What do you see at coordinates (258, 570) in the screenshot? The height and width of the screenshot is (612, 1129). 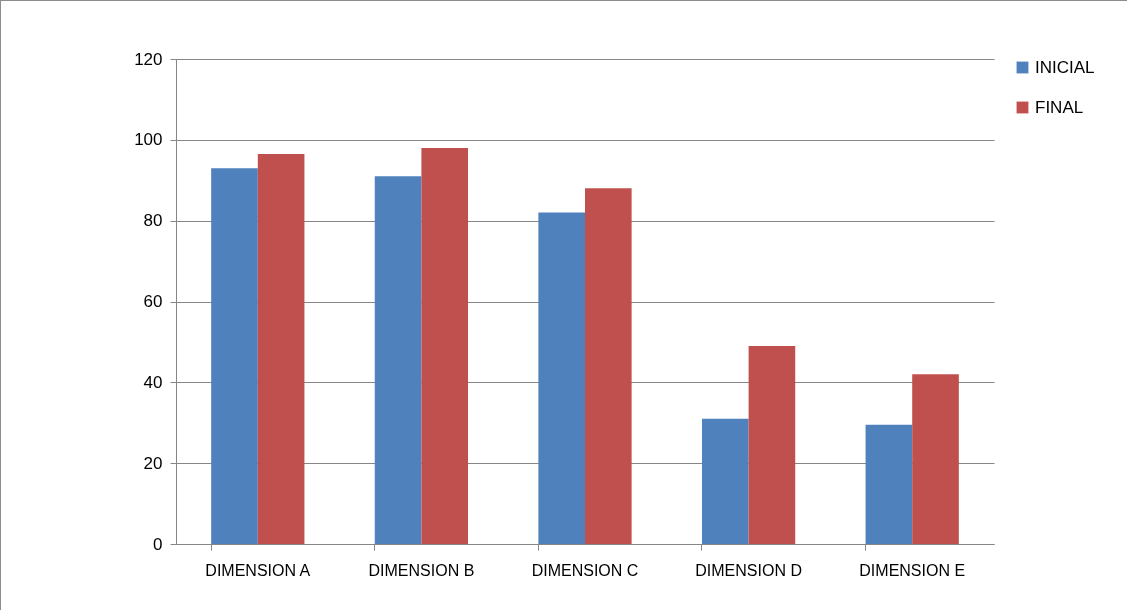 I see `x-tick-label: DIMENSION A` at bounding box center [258, 570].